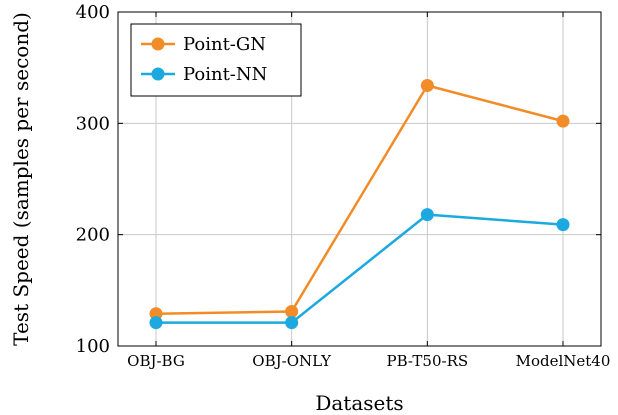 Image resolution: width=618 pixels, height=415 pixels. What do you see at coordinates (563, 361) in the screenshot?
I see `x-tick-label-modelnet40: ModelNet40` at bounding box center [563, 361].